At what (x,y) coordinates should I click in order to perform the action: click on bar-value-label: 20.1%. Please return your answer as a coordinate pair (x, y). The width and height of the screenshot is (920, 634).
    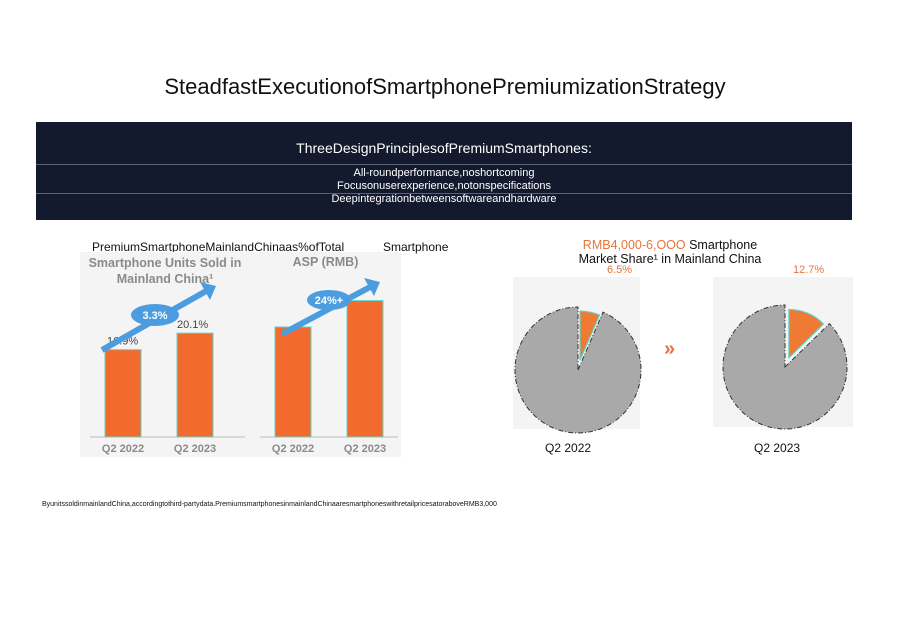
    Looking at the image, I should click on (192, 325).